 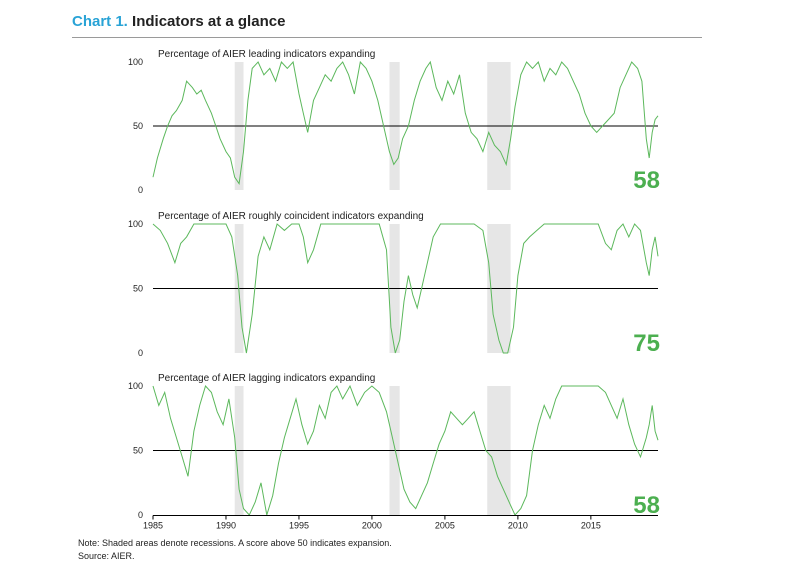 What do you see at coordinates (226, 526) in the screenshot?
I see `x-tick-label: 1990` at bounding box center [226, 526].